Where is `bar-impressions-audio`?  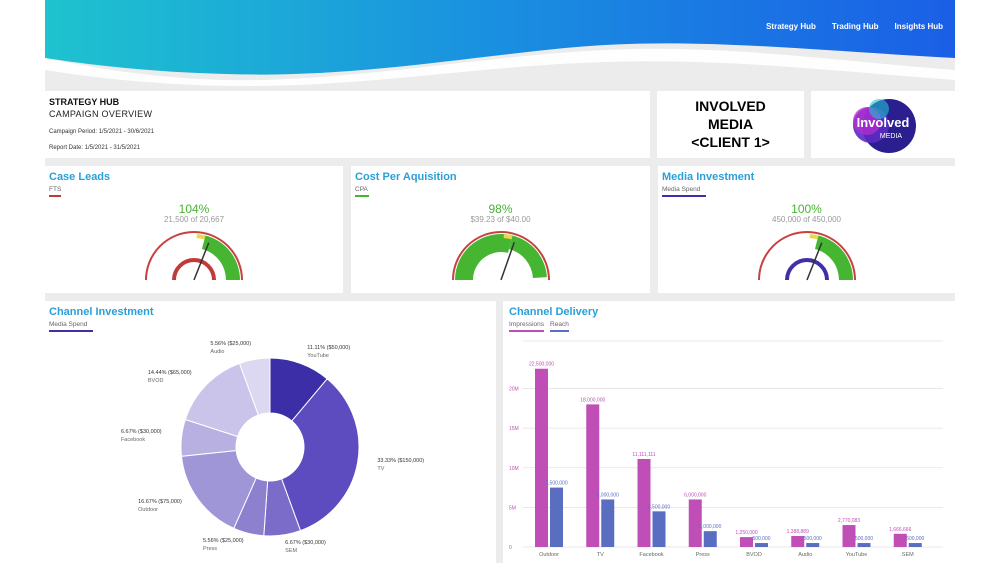 bar-impressions-audio is located at coordinates (798, 541).